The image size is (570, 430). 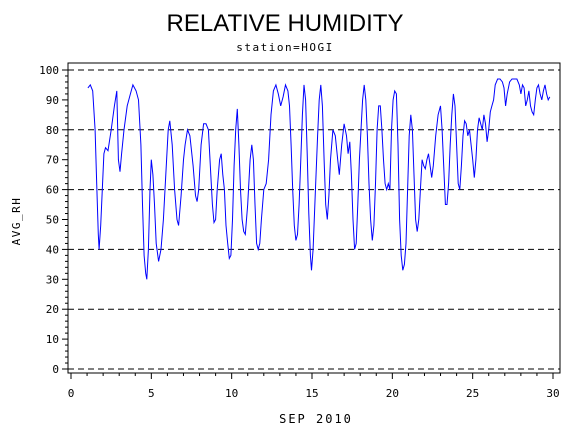 I want to click on y-tick-label: 50, so click(x=52, y=220).